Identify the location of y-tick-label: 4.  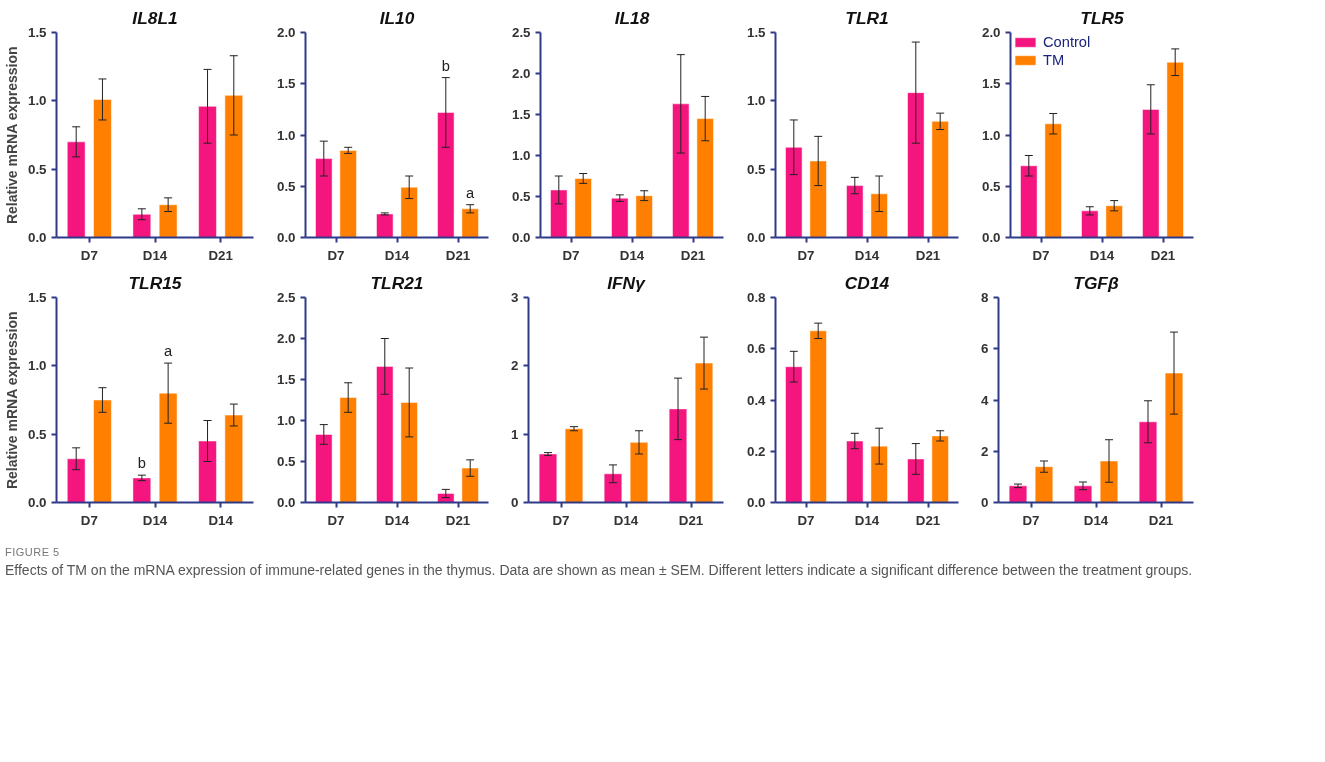
(985, 400).